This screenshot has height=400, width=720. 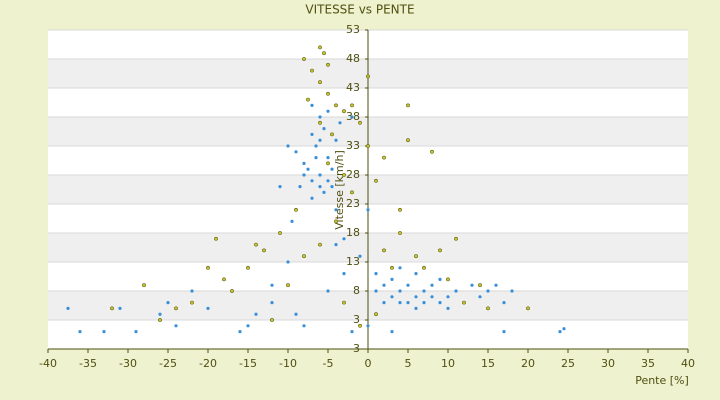 I want to click on x-tick-label: -10, so click(x=288, y=363).